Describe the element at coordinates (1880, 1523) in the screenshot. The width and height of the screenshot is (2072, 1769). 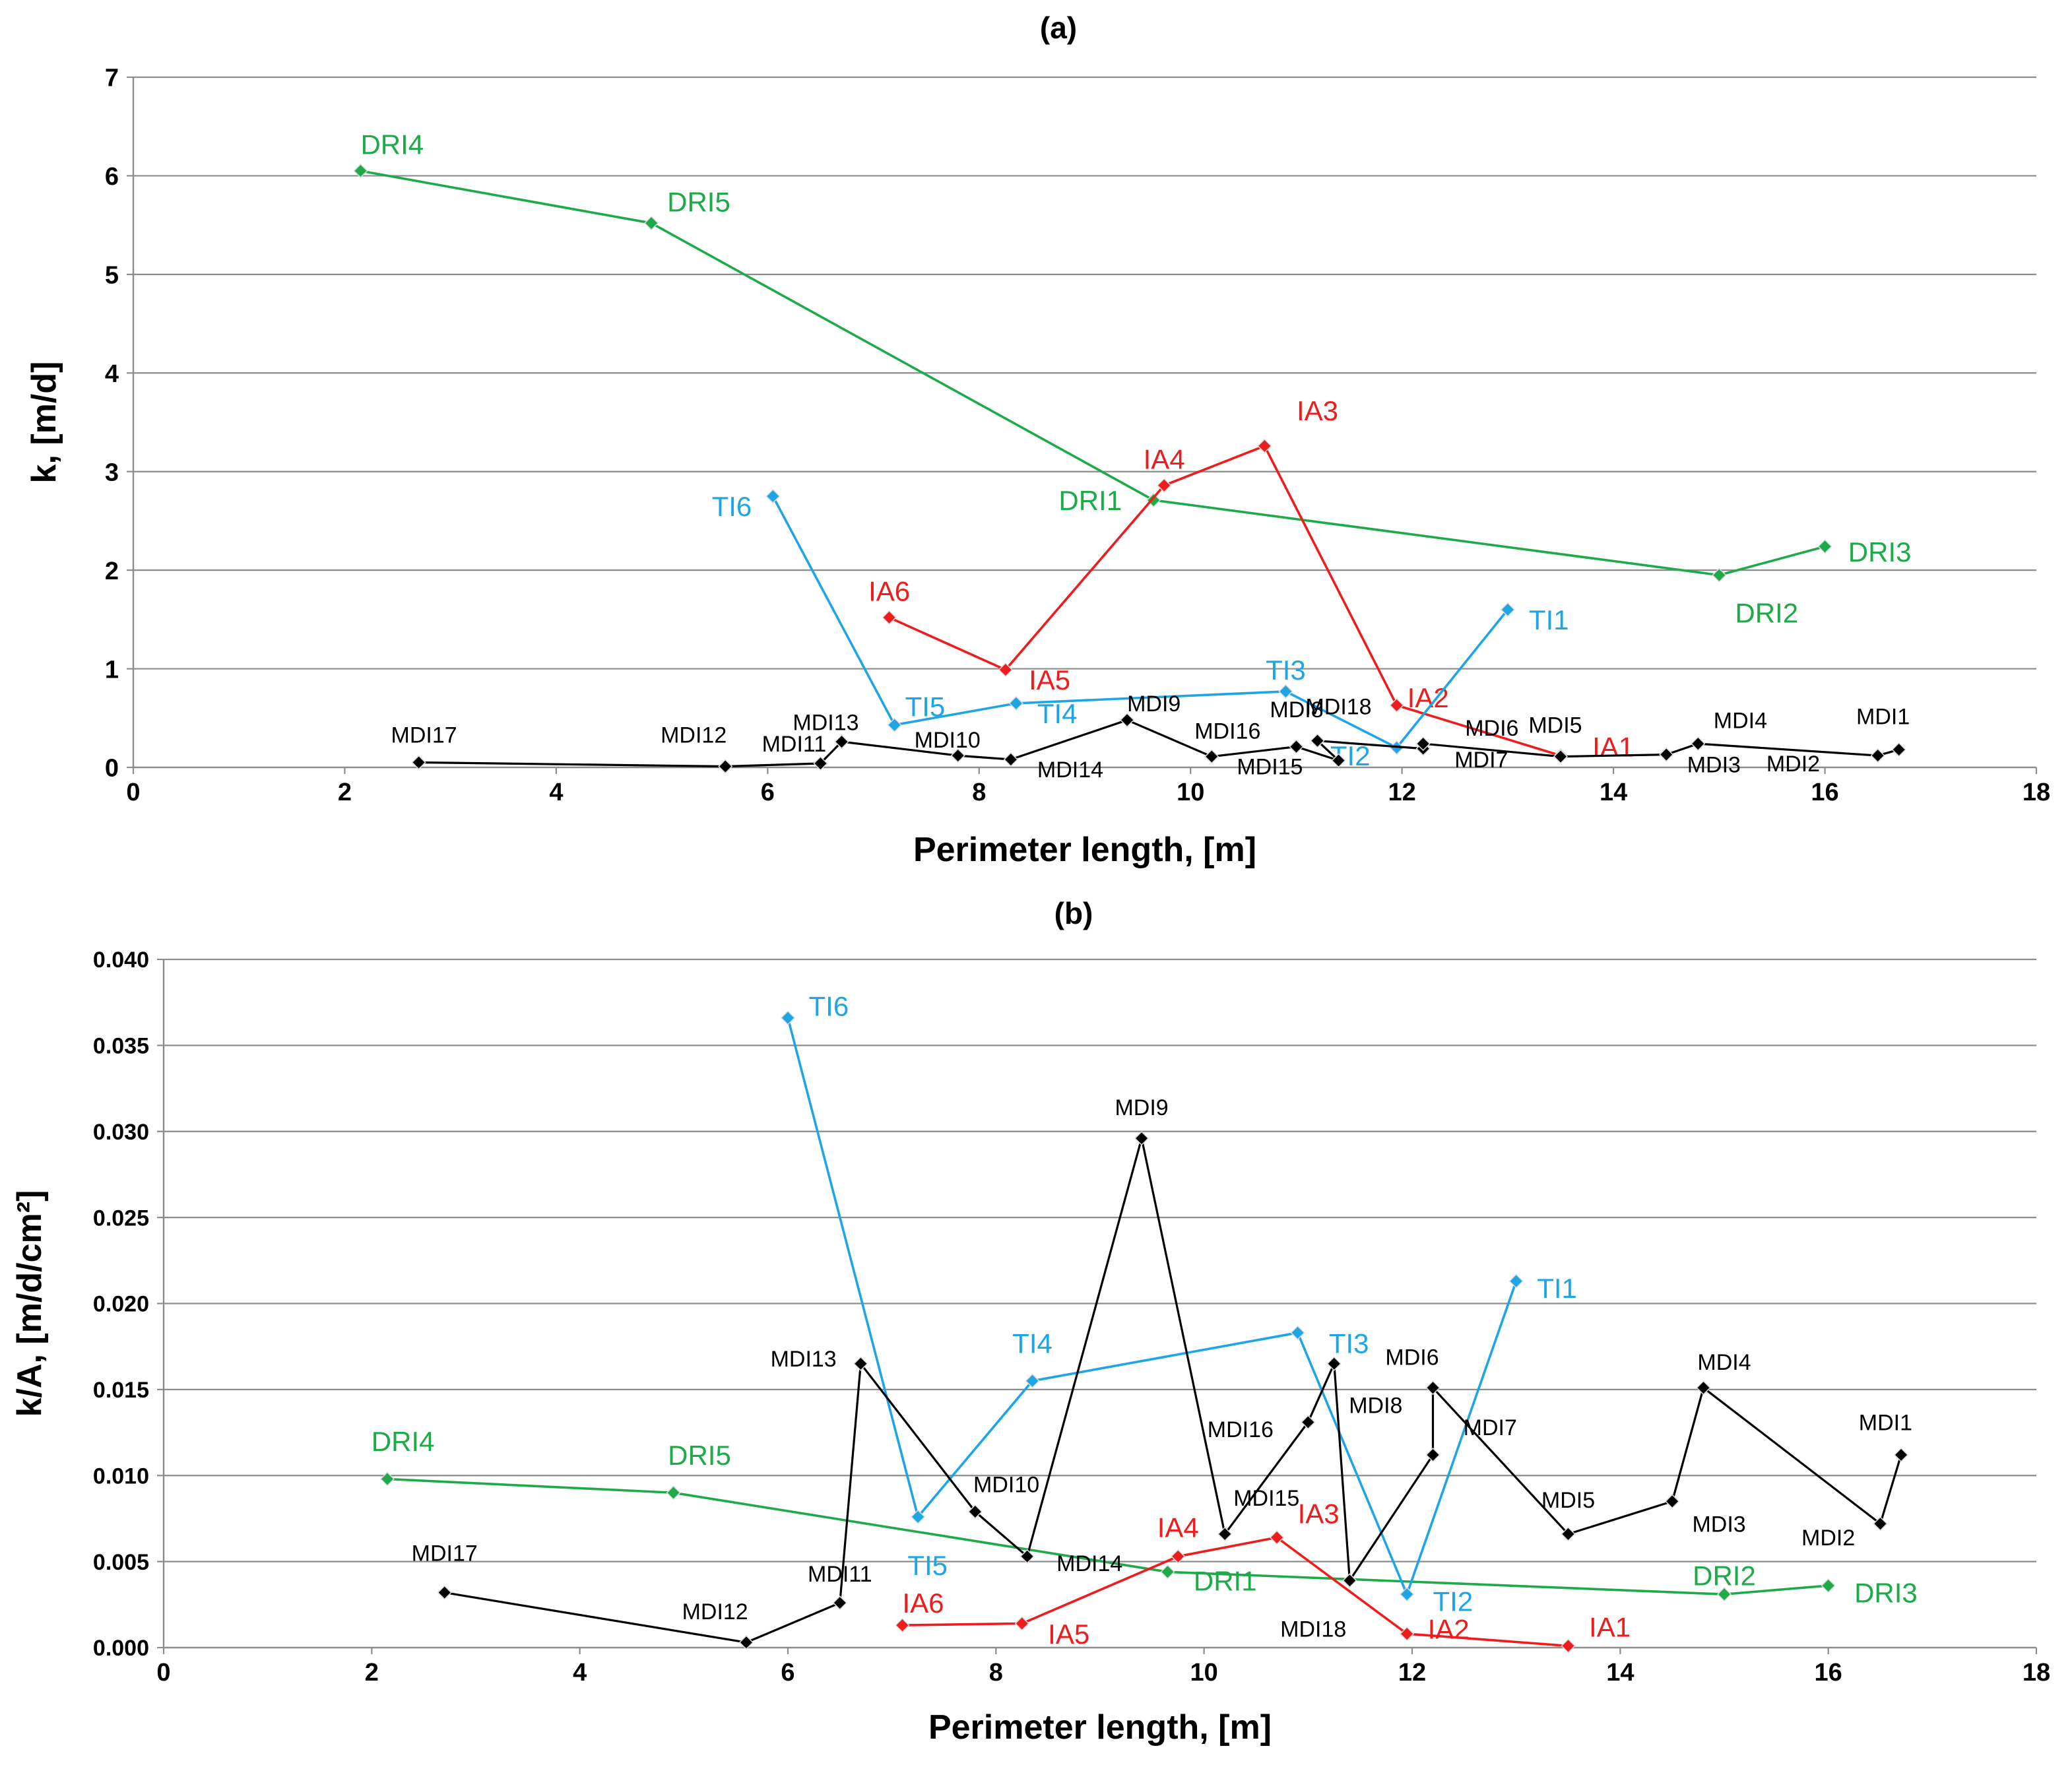
I see `marker-mdi2-b` at that location.